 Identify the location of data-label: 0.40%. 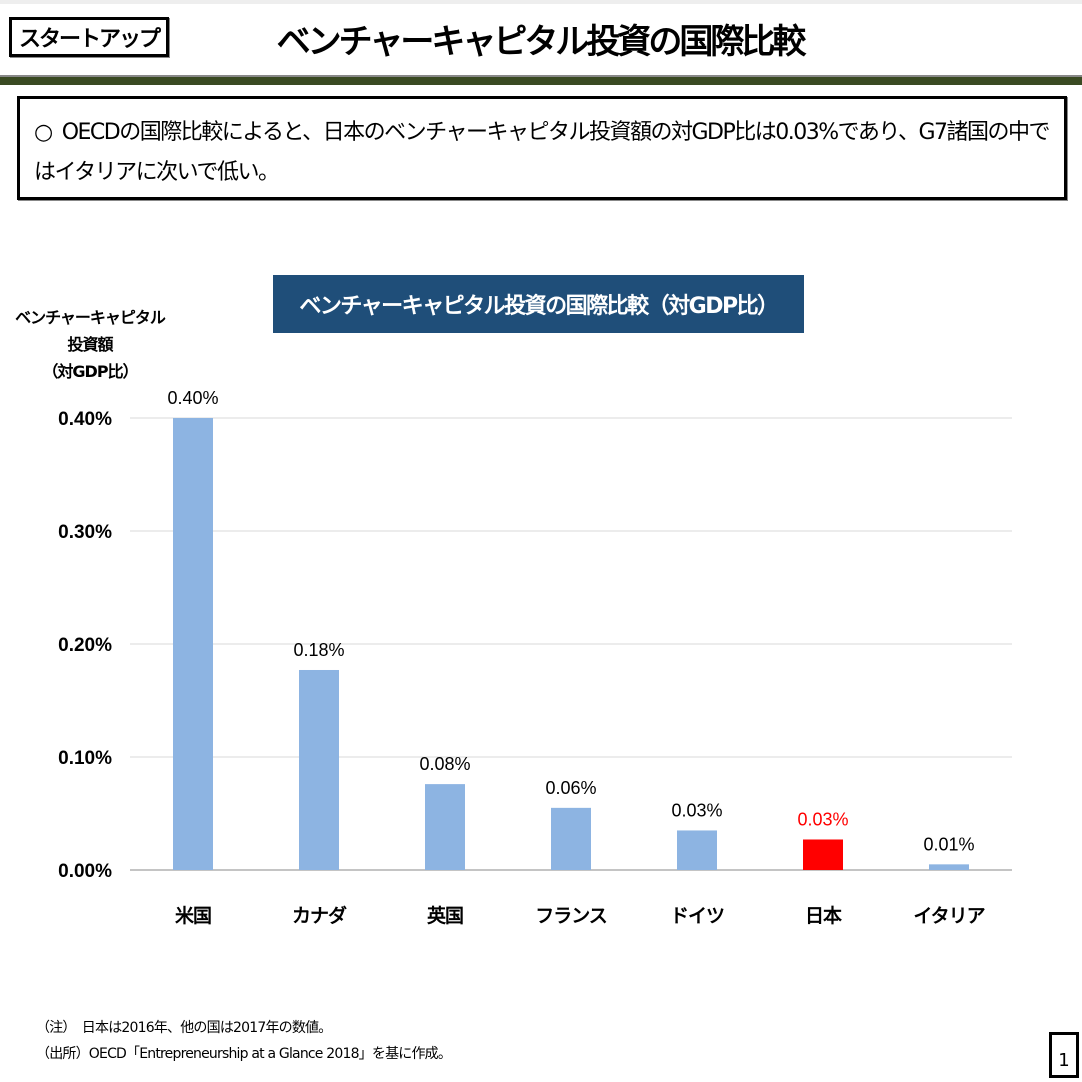
(192, 398).